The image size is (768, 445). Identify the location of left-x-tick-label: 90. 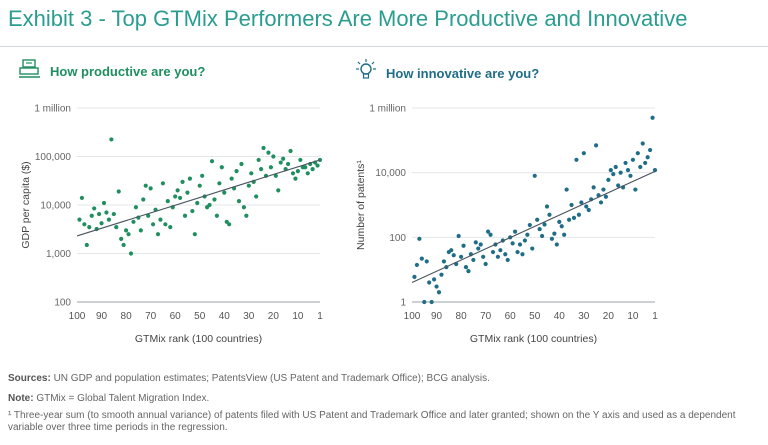
(102, 316).